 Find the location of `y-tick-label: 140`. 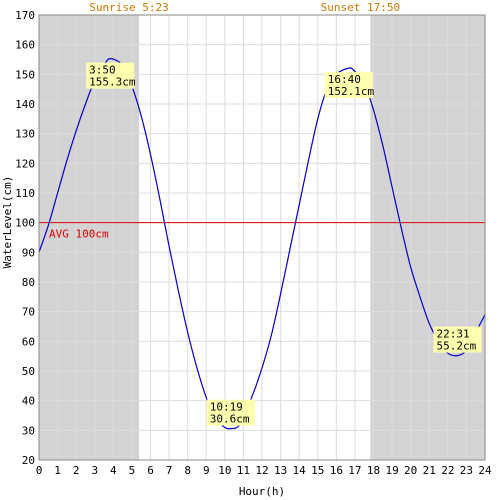

y-tick-label: 140 is located at coordinates (25, 104).